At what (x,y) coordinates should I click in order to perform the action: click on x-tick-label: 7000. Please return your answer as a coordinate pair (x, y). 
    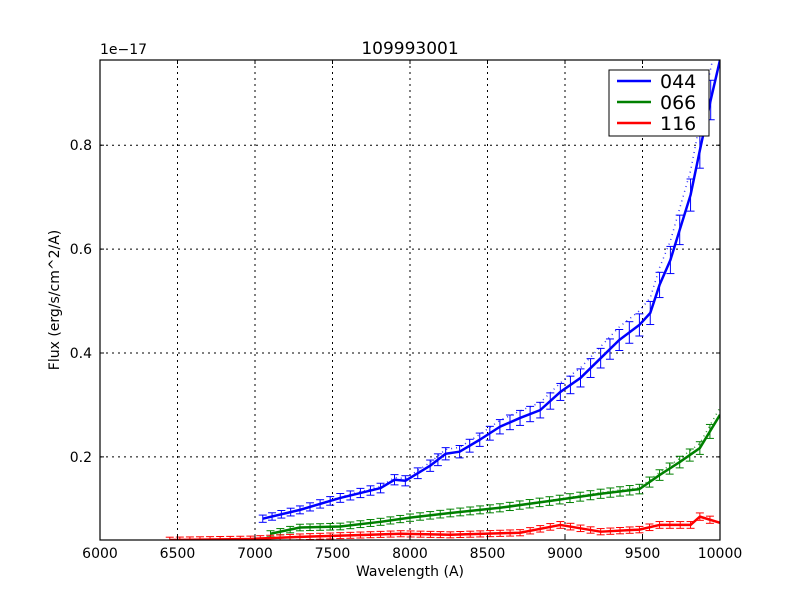
    Looking at the image, I should click on (255, 554).